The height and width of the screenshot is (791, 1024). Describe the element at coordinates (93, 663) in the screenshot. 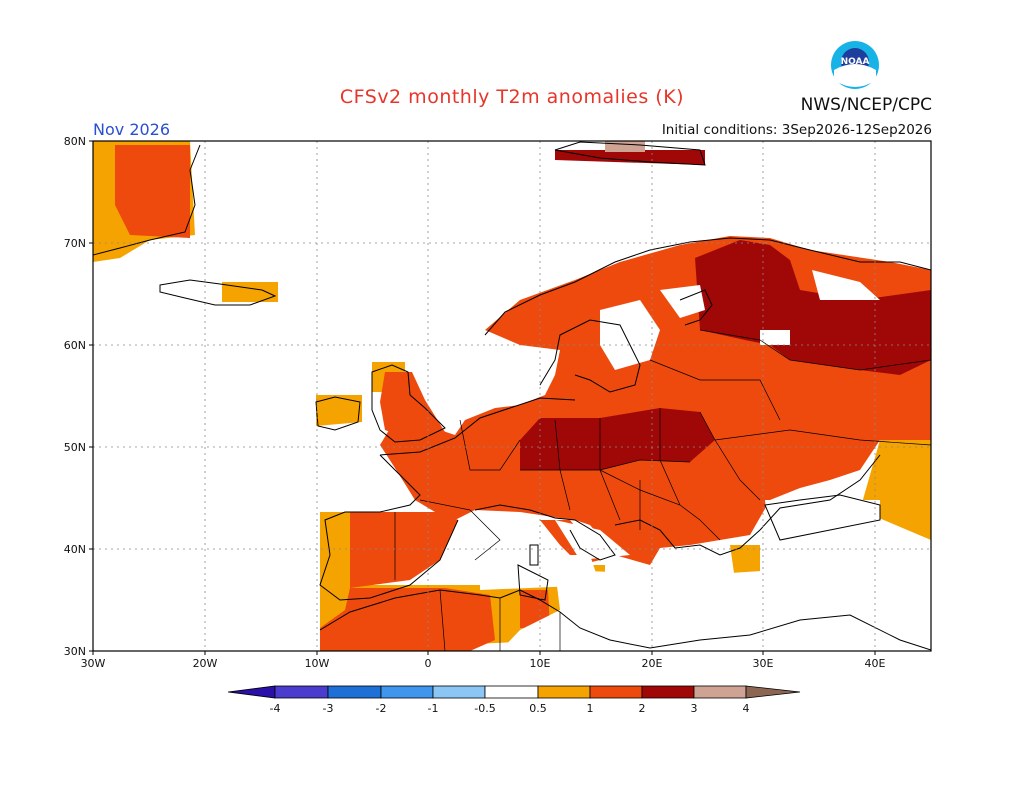

I see `lon-tick-30w: 30W` at that location.